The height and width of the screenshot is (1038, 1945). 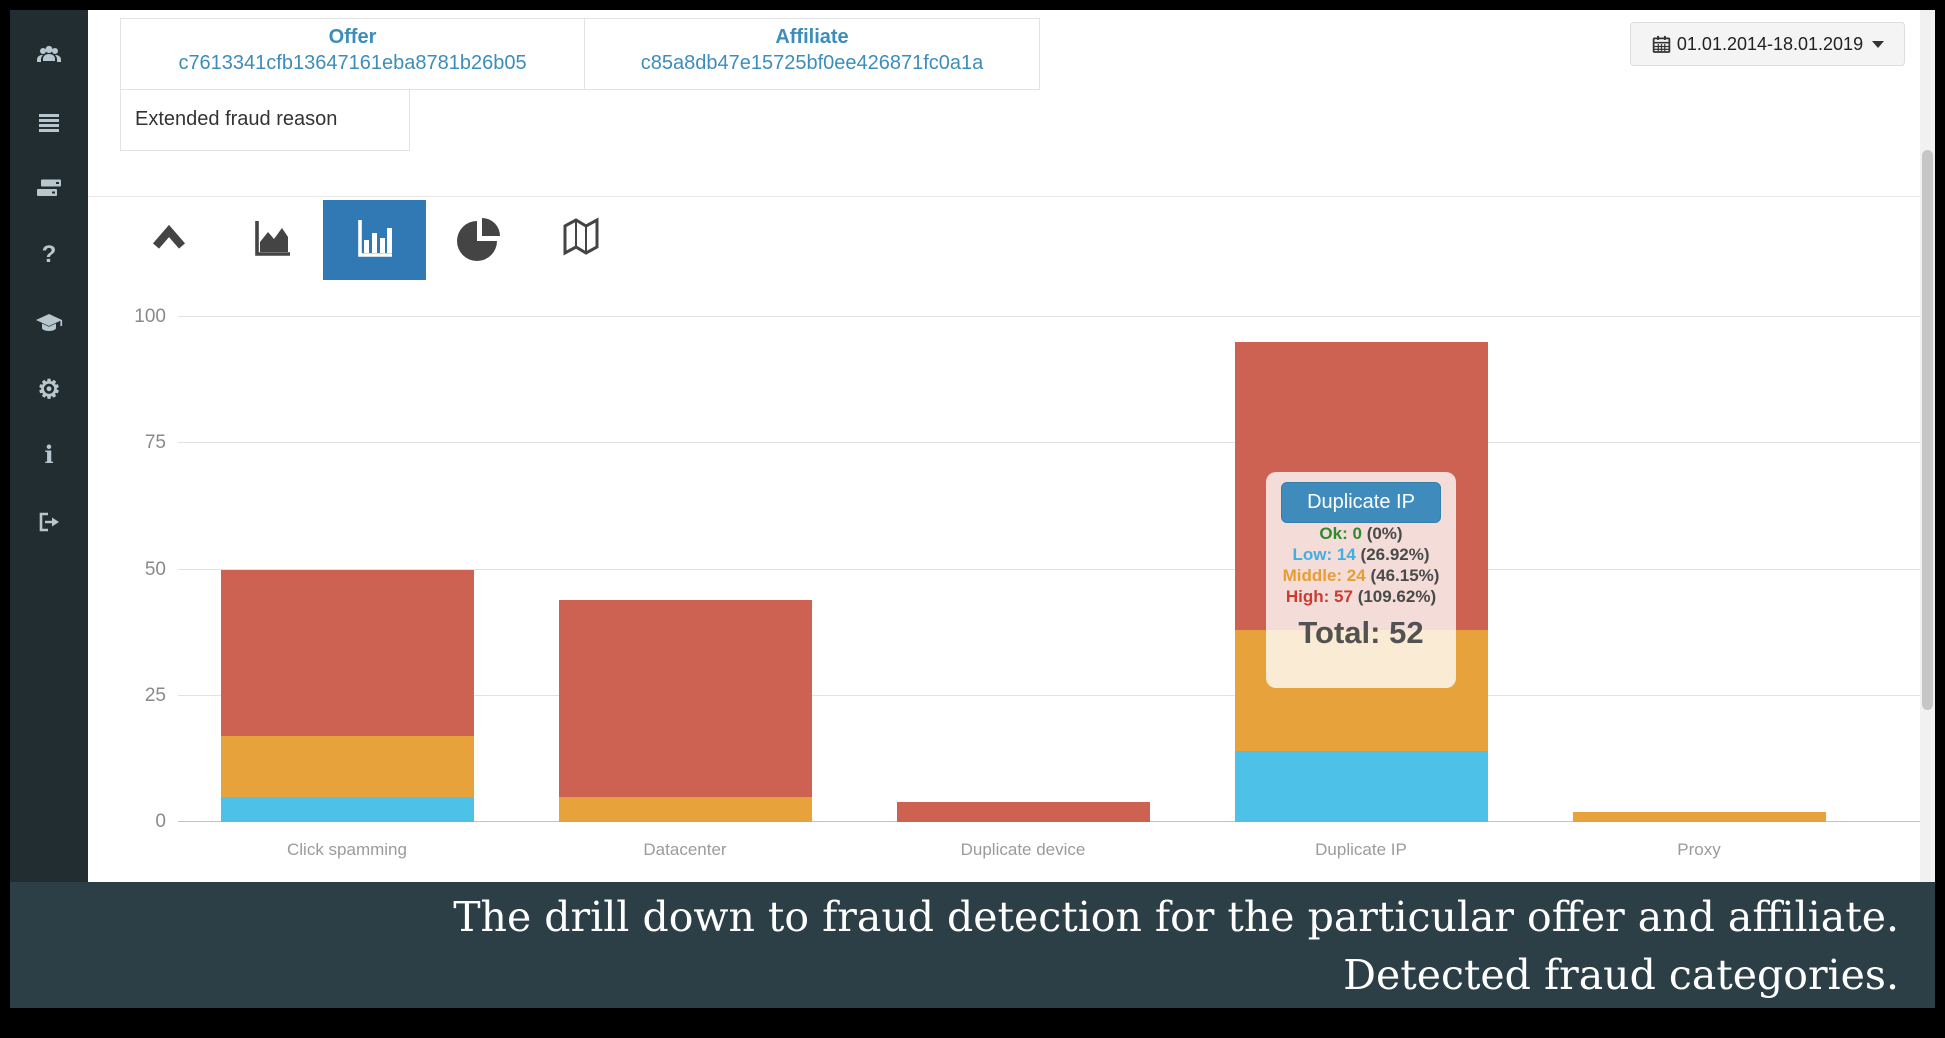 I want to click on bar-segment-middle-click-spamming, so click(x=347, y=766).